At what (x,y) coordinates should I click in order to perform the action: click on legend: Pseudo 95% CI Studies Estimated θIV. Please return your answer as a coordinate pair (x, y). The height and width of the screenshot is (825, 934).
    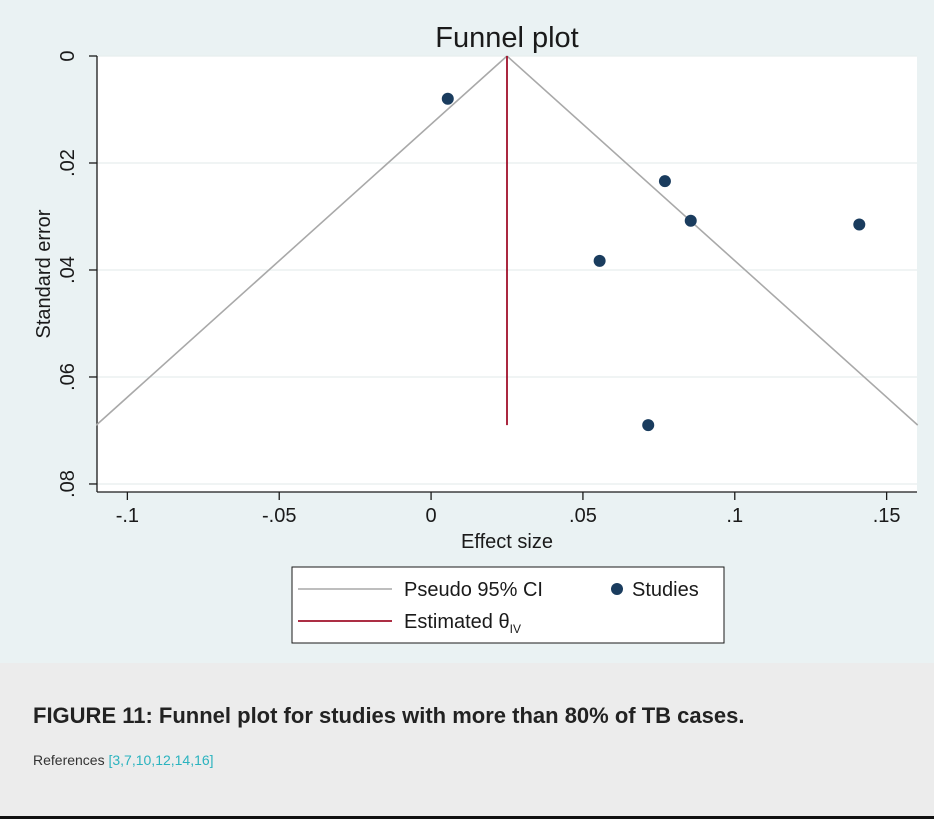
    Looking at the image, I should click on (508, 605).